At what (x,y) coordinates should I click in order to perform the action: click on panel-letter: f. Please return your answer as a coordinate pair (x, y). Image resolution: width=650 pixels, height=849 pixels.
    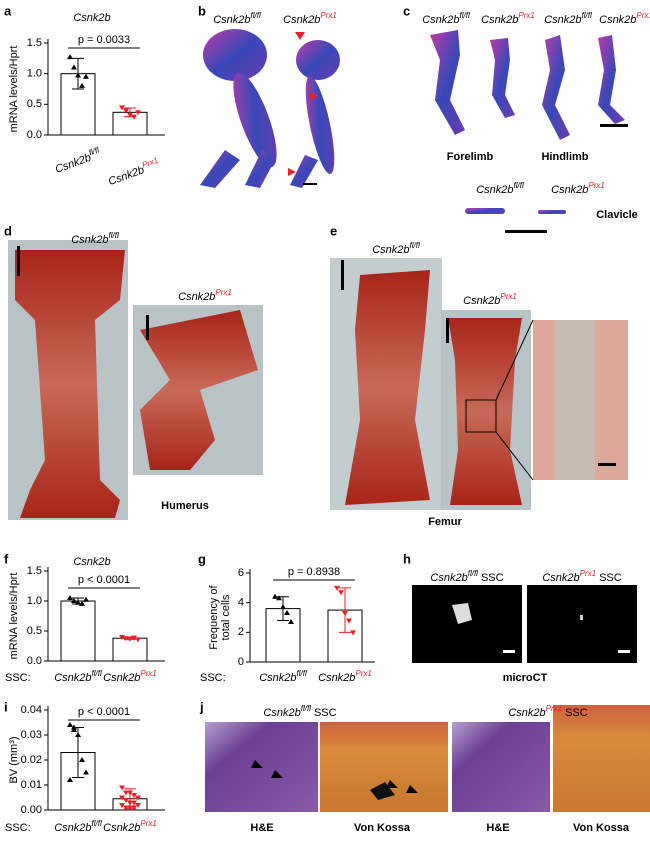
    Looking at the image, I should click on (6, 558).